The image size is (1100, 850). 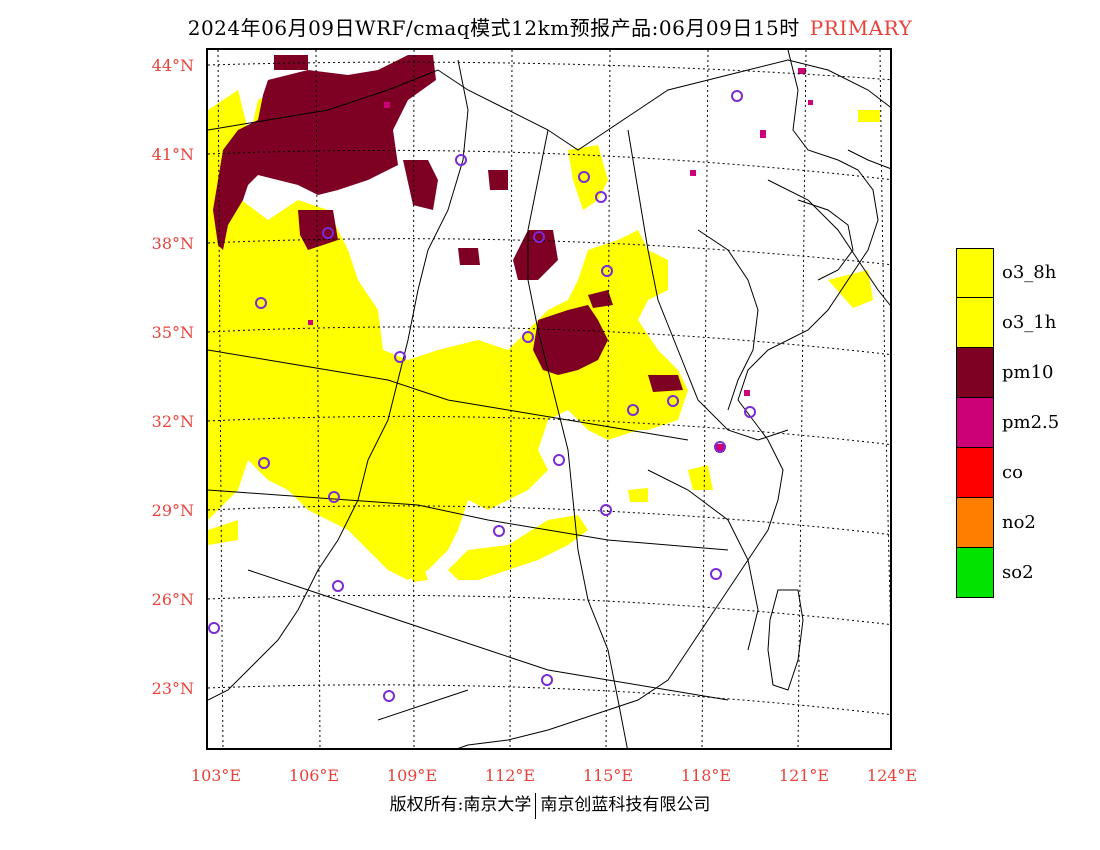 I want to click on legend-swatch-no2, so click(x=975, y=523).